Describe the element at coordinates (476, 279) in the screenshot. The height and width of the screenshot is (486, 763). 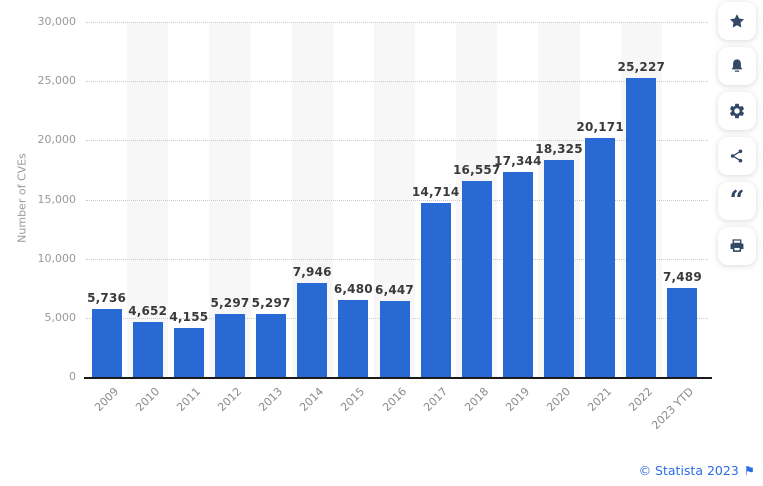
I see `bar-2018` at that location.